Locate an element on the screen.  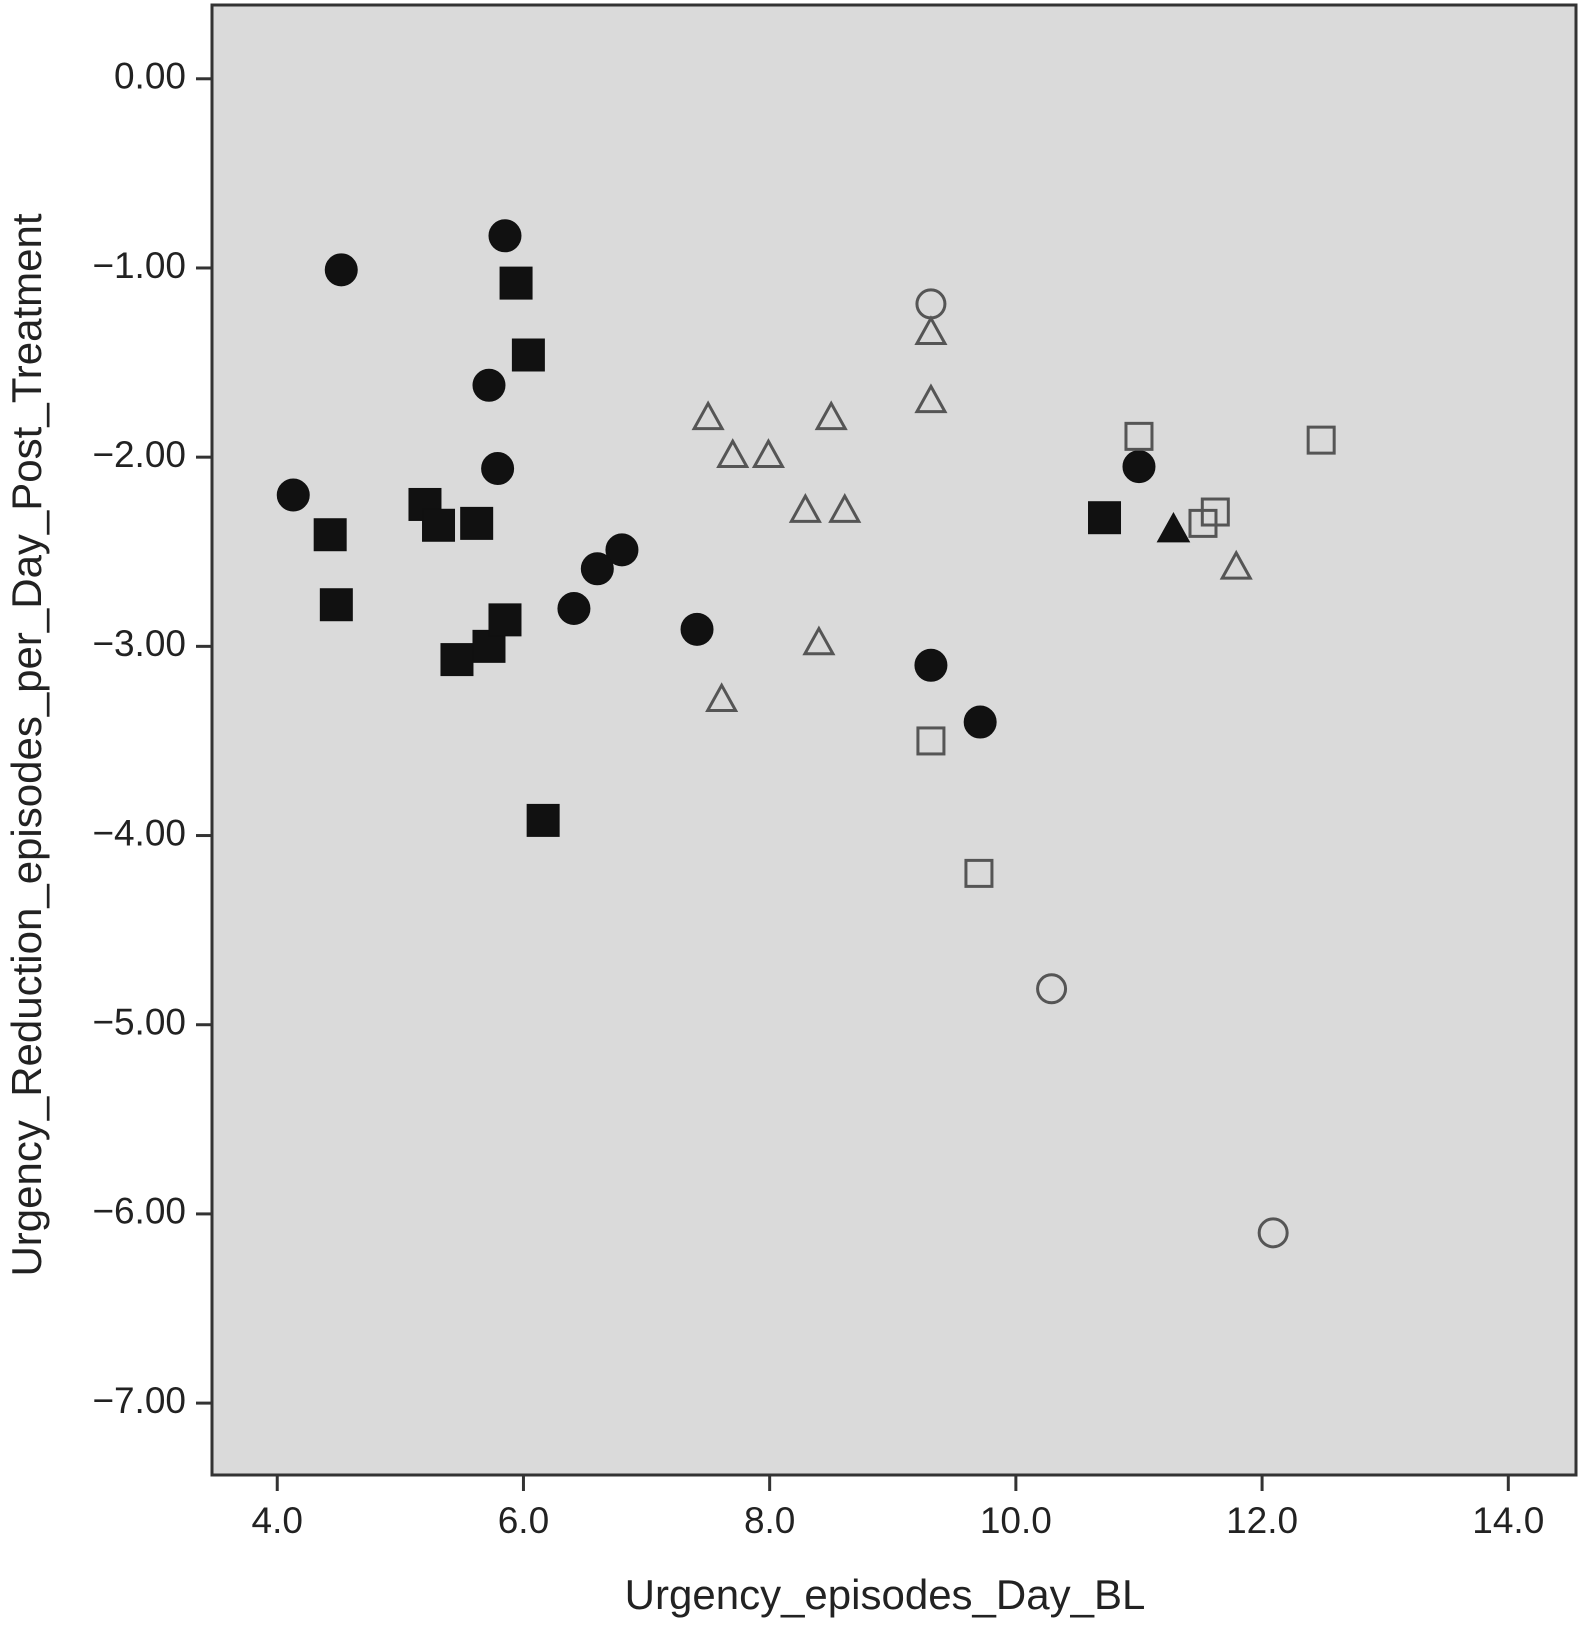
x-tick-label: 14.0 is located at coordinates (1508, 1520).